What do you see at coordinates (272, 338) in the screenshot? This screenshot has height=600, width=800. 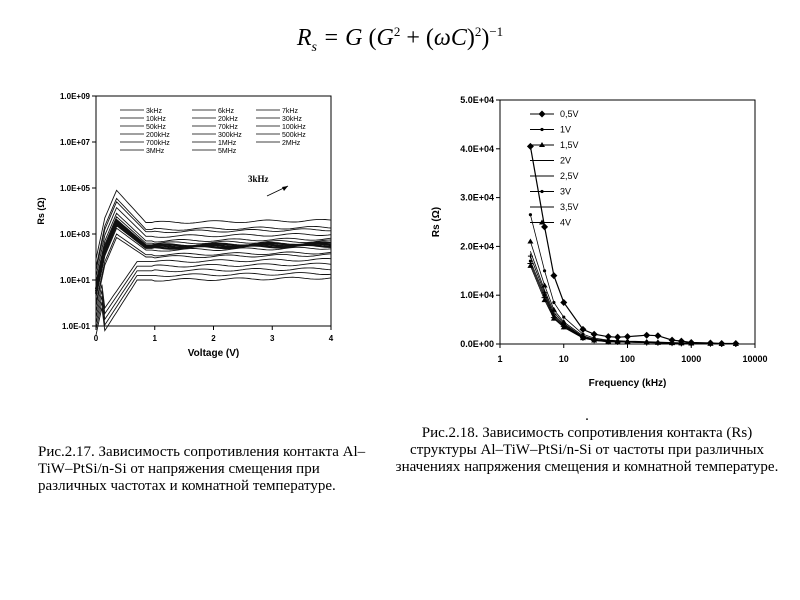 I see `x-tick-label: 3` at bounding box center [272, 338].